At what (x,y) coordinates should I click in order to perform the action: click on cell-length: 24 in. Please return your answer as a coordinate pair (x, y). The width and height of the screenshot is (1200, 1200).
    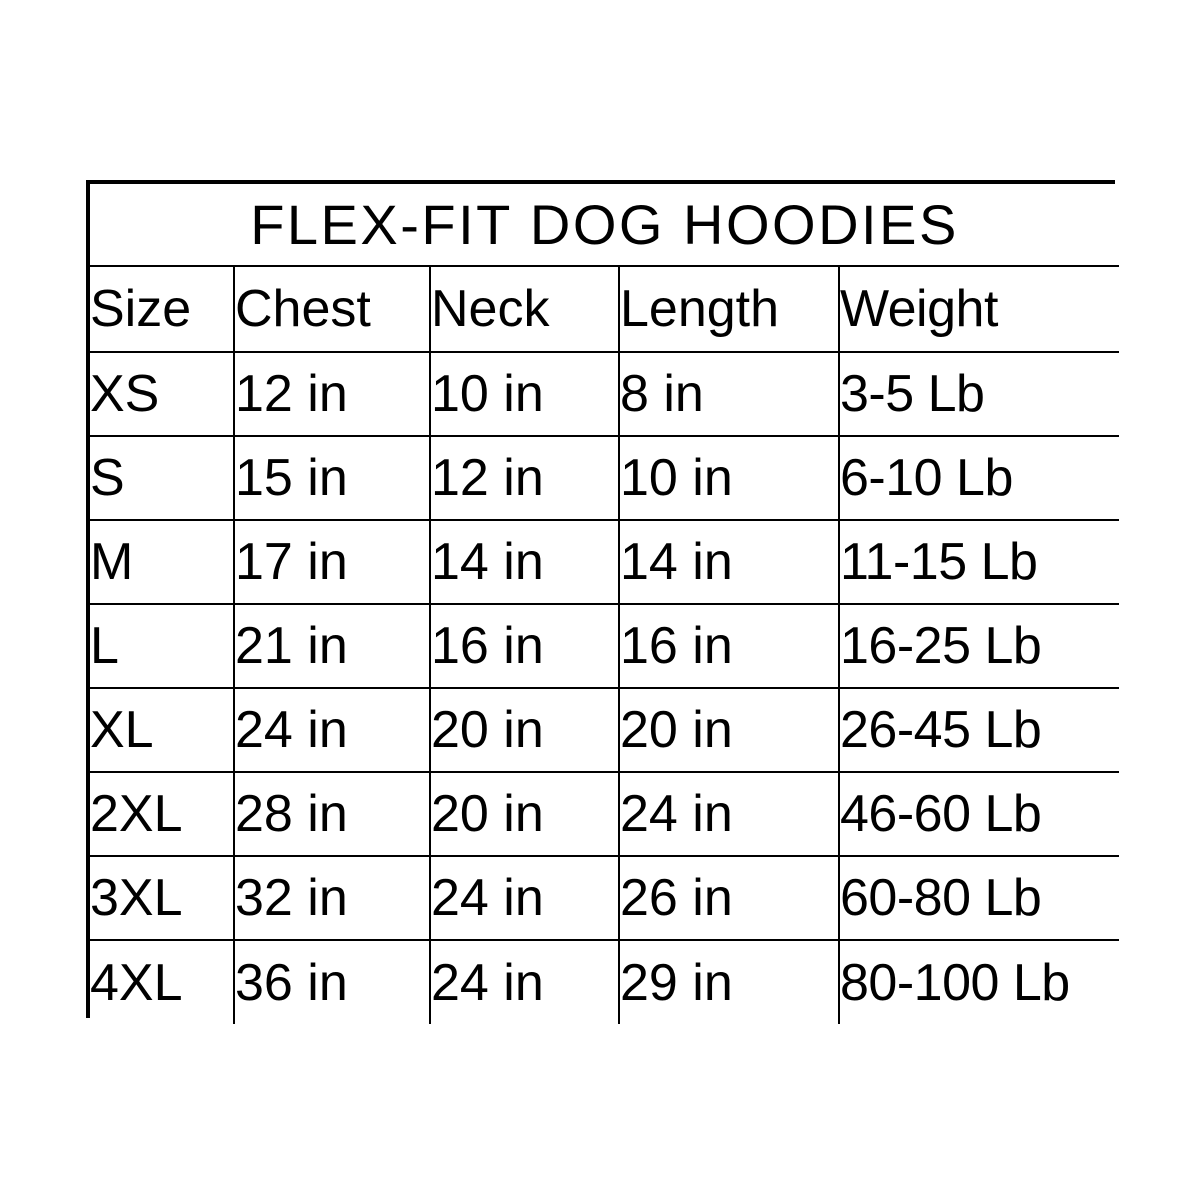
    Looking at the image, I should click on (729, 814).